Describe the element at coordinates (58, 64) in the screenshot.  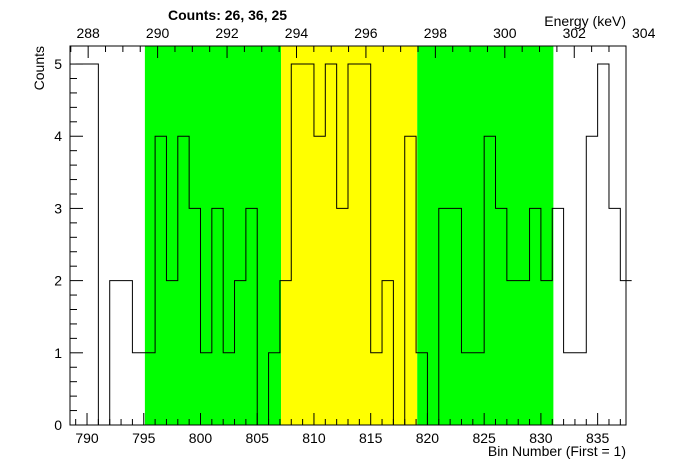
I see `y-tick-label: 5` at that location.